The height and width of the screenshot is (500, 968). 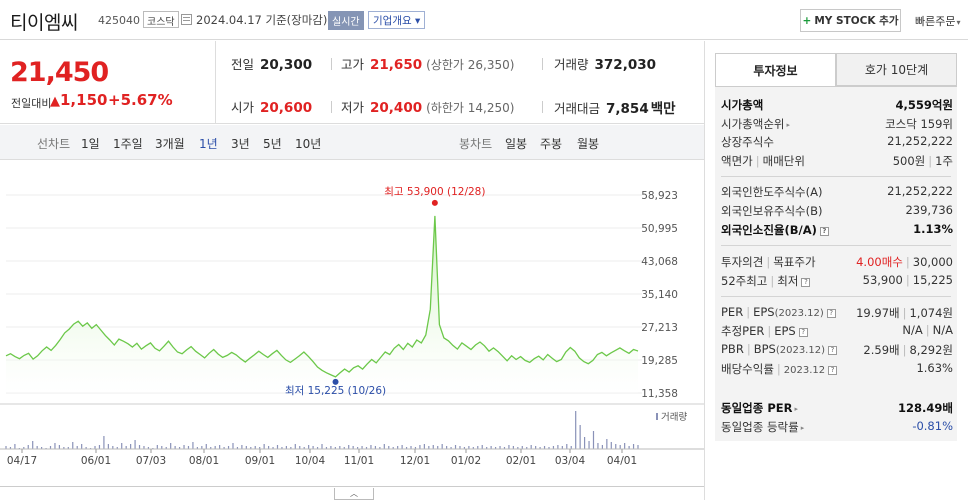 I want to click on stock-name: 티이엠씨, so click(x=44, y=23).